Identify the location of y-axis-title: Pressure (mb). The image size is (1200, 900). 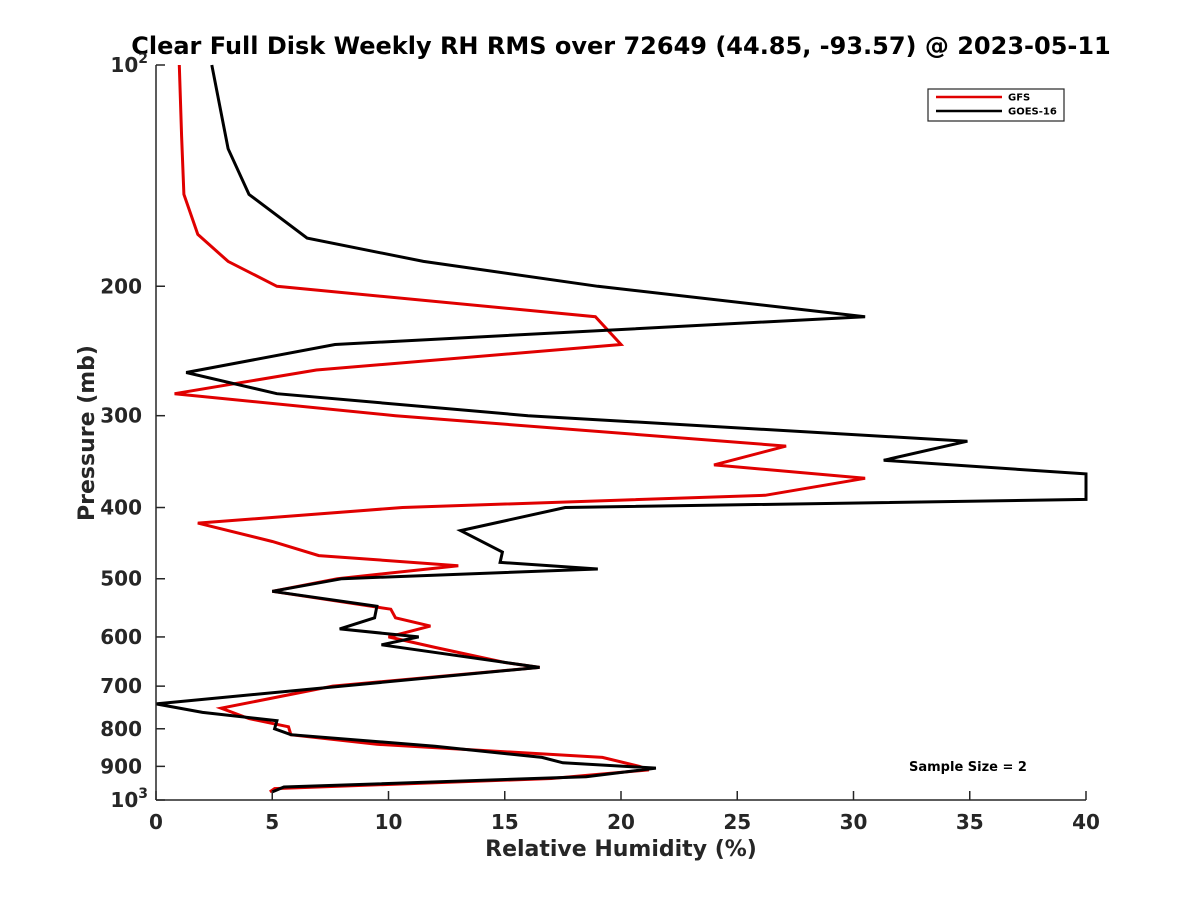
(87, 433).